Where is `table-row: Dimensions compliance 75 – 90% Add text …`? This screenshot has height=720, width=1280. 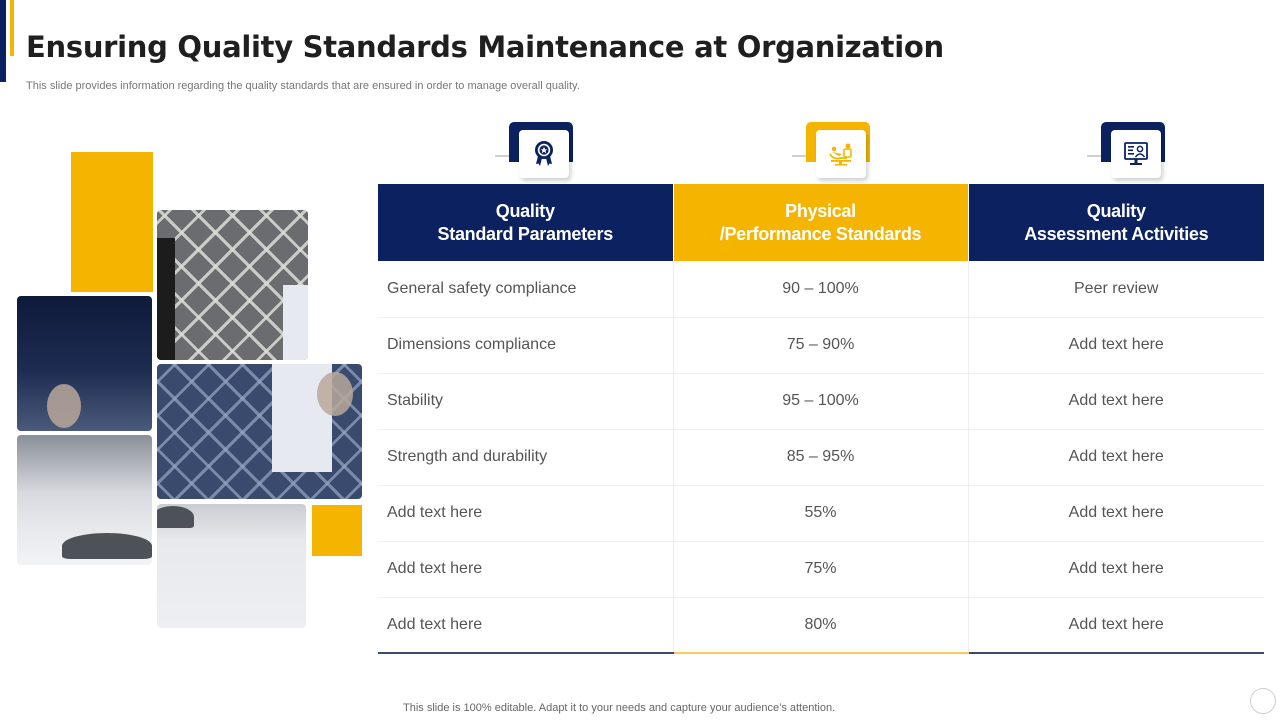
table-row: Dimensions compliance 75 – 90% Add text … is located at coordinates (821, 345).